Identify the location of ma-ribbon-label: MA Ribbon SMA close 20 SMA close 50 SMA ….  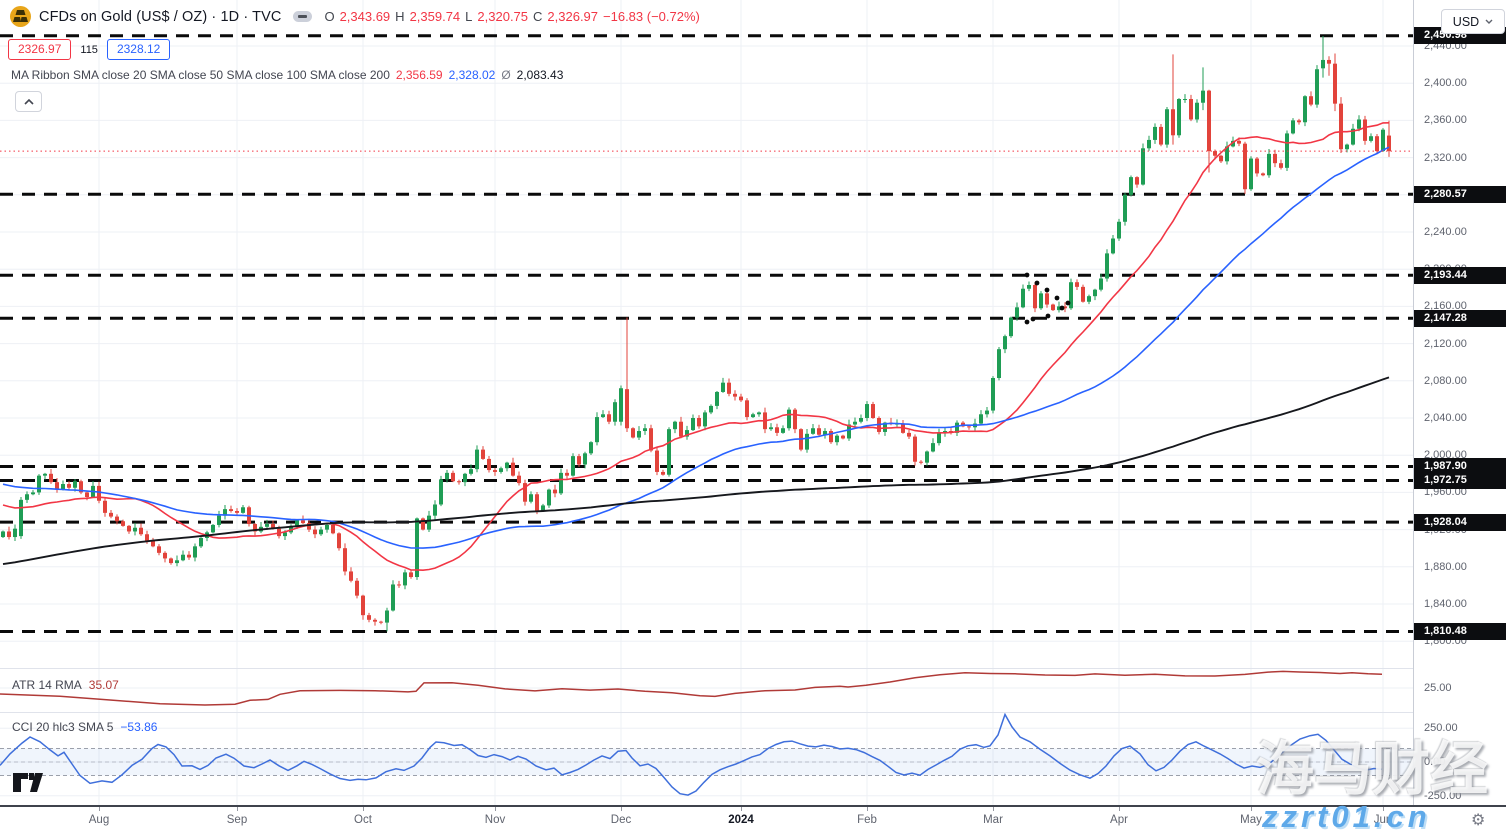
(200, 75).